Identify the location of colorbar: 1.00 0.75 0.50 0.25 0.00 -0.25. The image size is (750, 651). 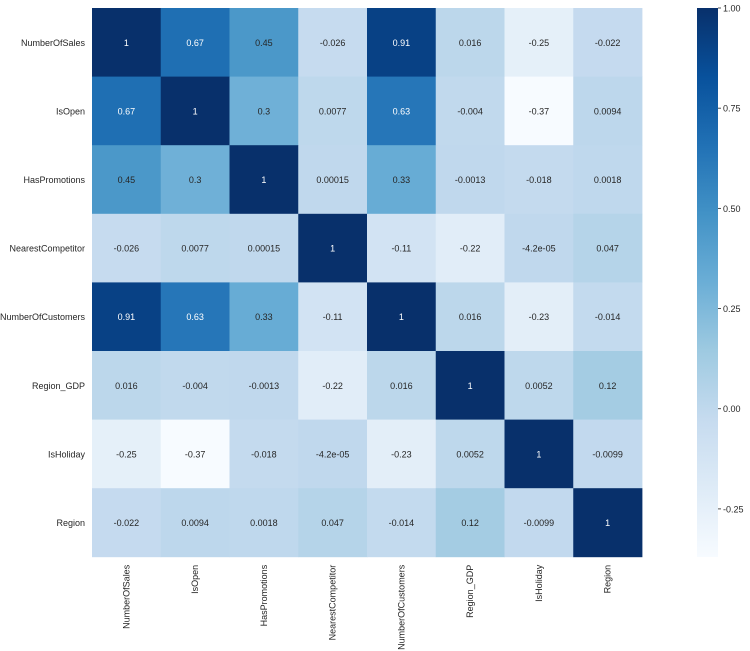
(720, 280).